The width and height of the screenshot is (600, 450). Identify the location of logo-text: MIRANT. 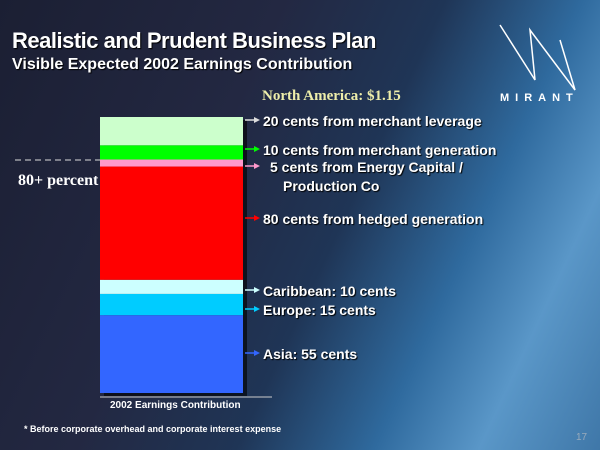
(539, 98).